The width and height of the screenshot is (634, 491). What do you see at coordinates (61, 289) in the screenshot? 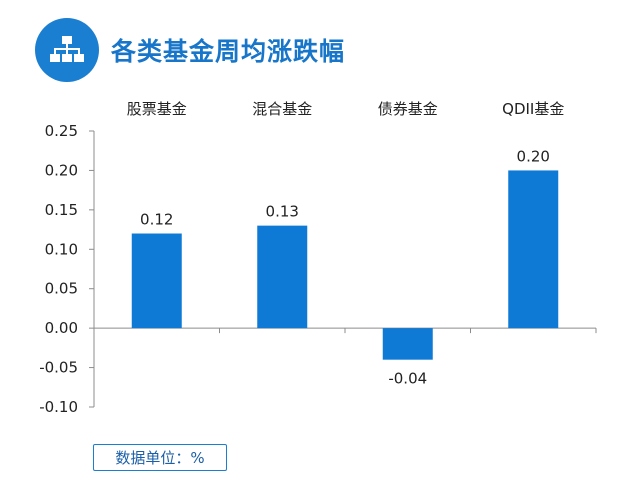
I see `y-tick-label: 0.05` at bounding box center [61, 289].